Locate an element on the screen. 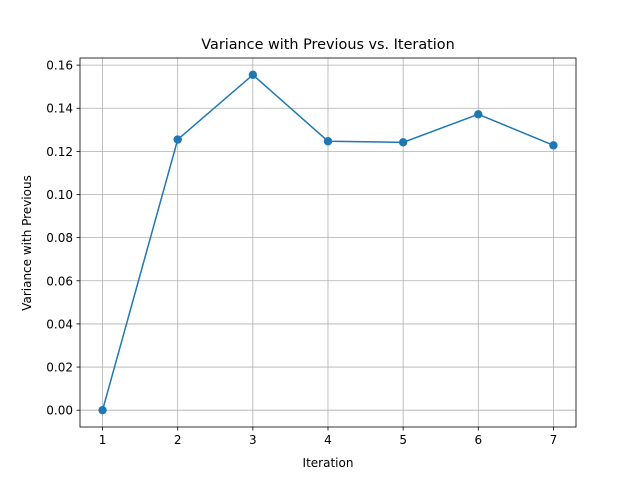 The image size is (640, 485). y-axis-label: Variance with Previous is located at coordinates (27, 243).